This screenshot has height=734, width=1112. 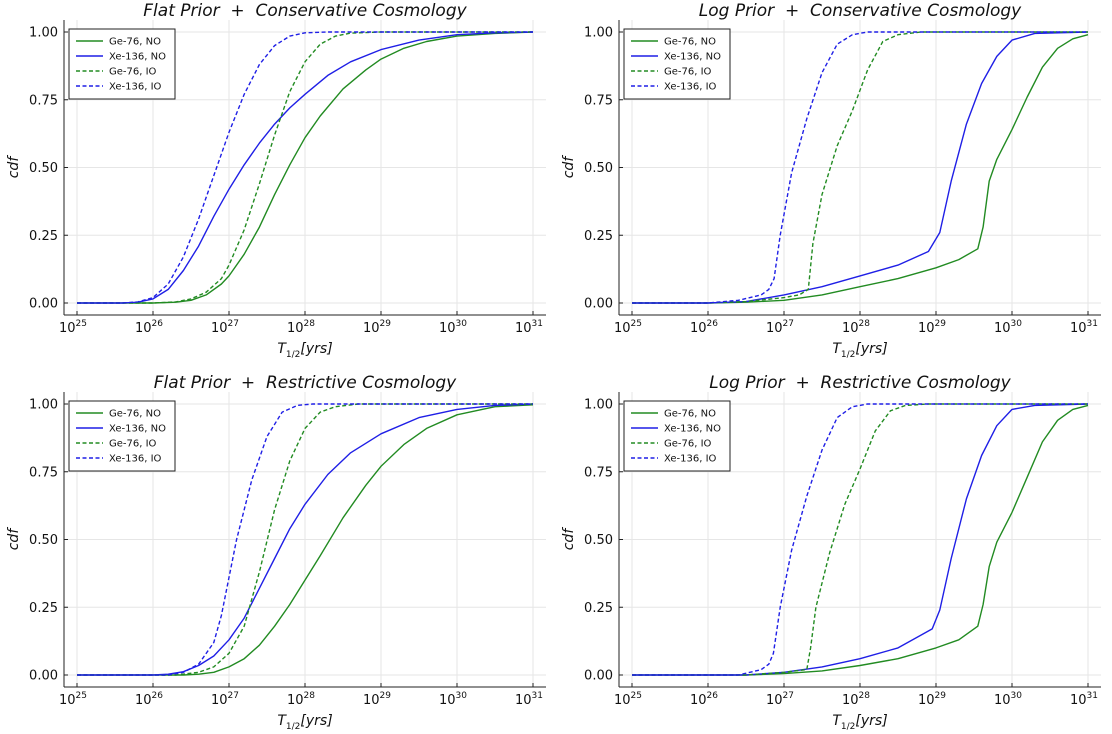 I want to click on legend-label: Ge-76, IO, so click(x=688, y=72).